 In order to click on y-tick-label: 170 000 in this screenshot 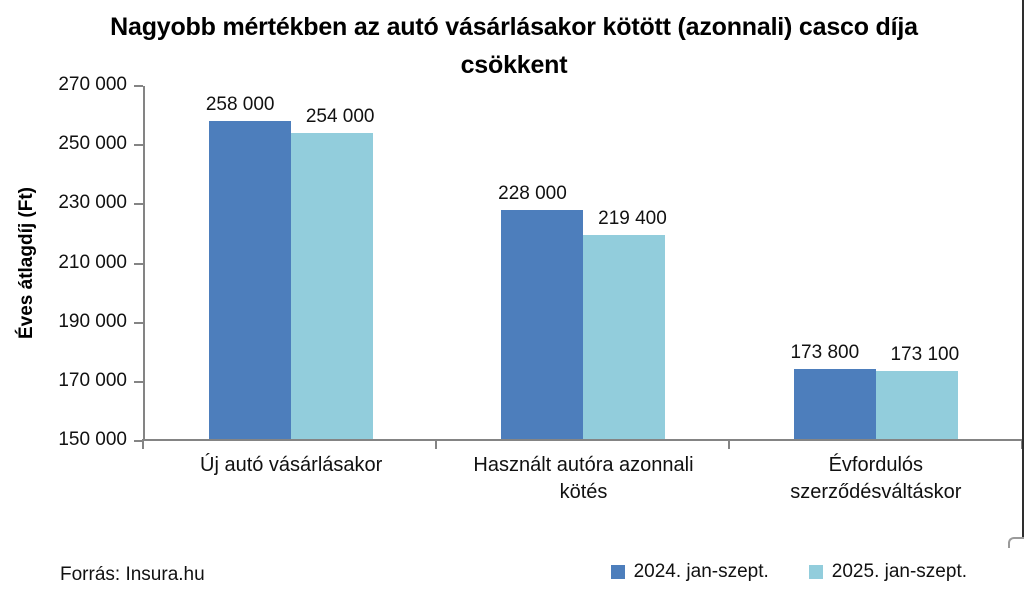, I will do `click(92, 380)`.